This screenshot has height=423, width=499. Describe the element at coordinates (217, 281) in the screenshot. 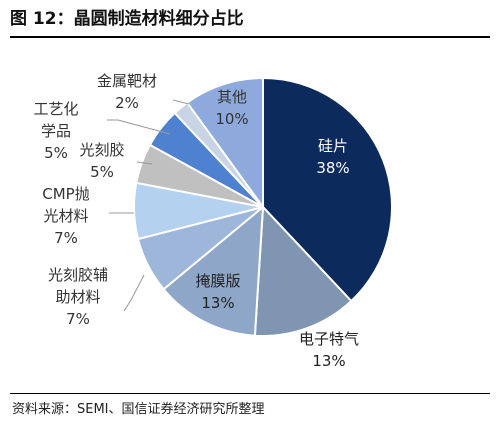

I see `slice-label-line: 掩膜版` at that location.